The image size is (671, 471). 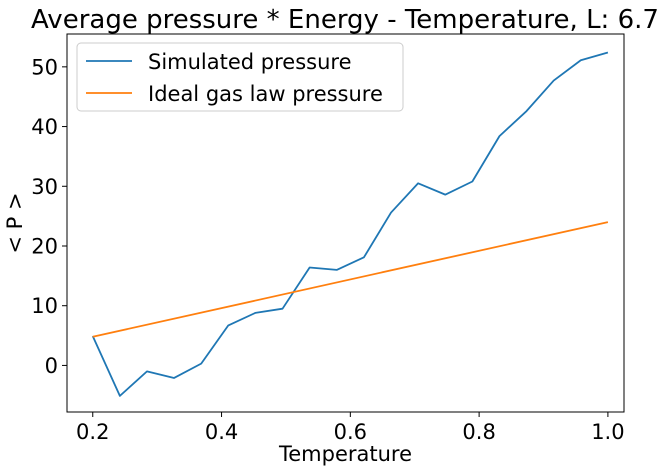 I want to click on legend-label-simulated: Simulated pressure, so click(x=250, y=62).